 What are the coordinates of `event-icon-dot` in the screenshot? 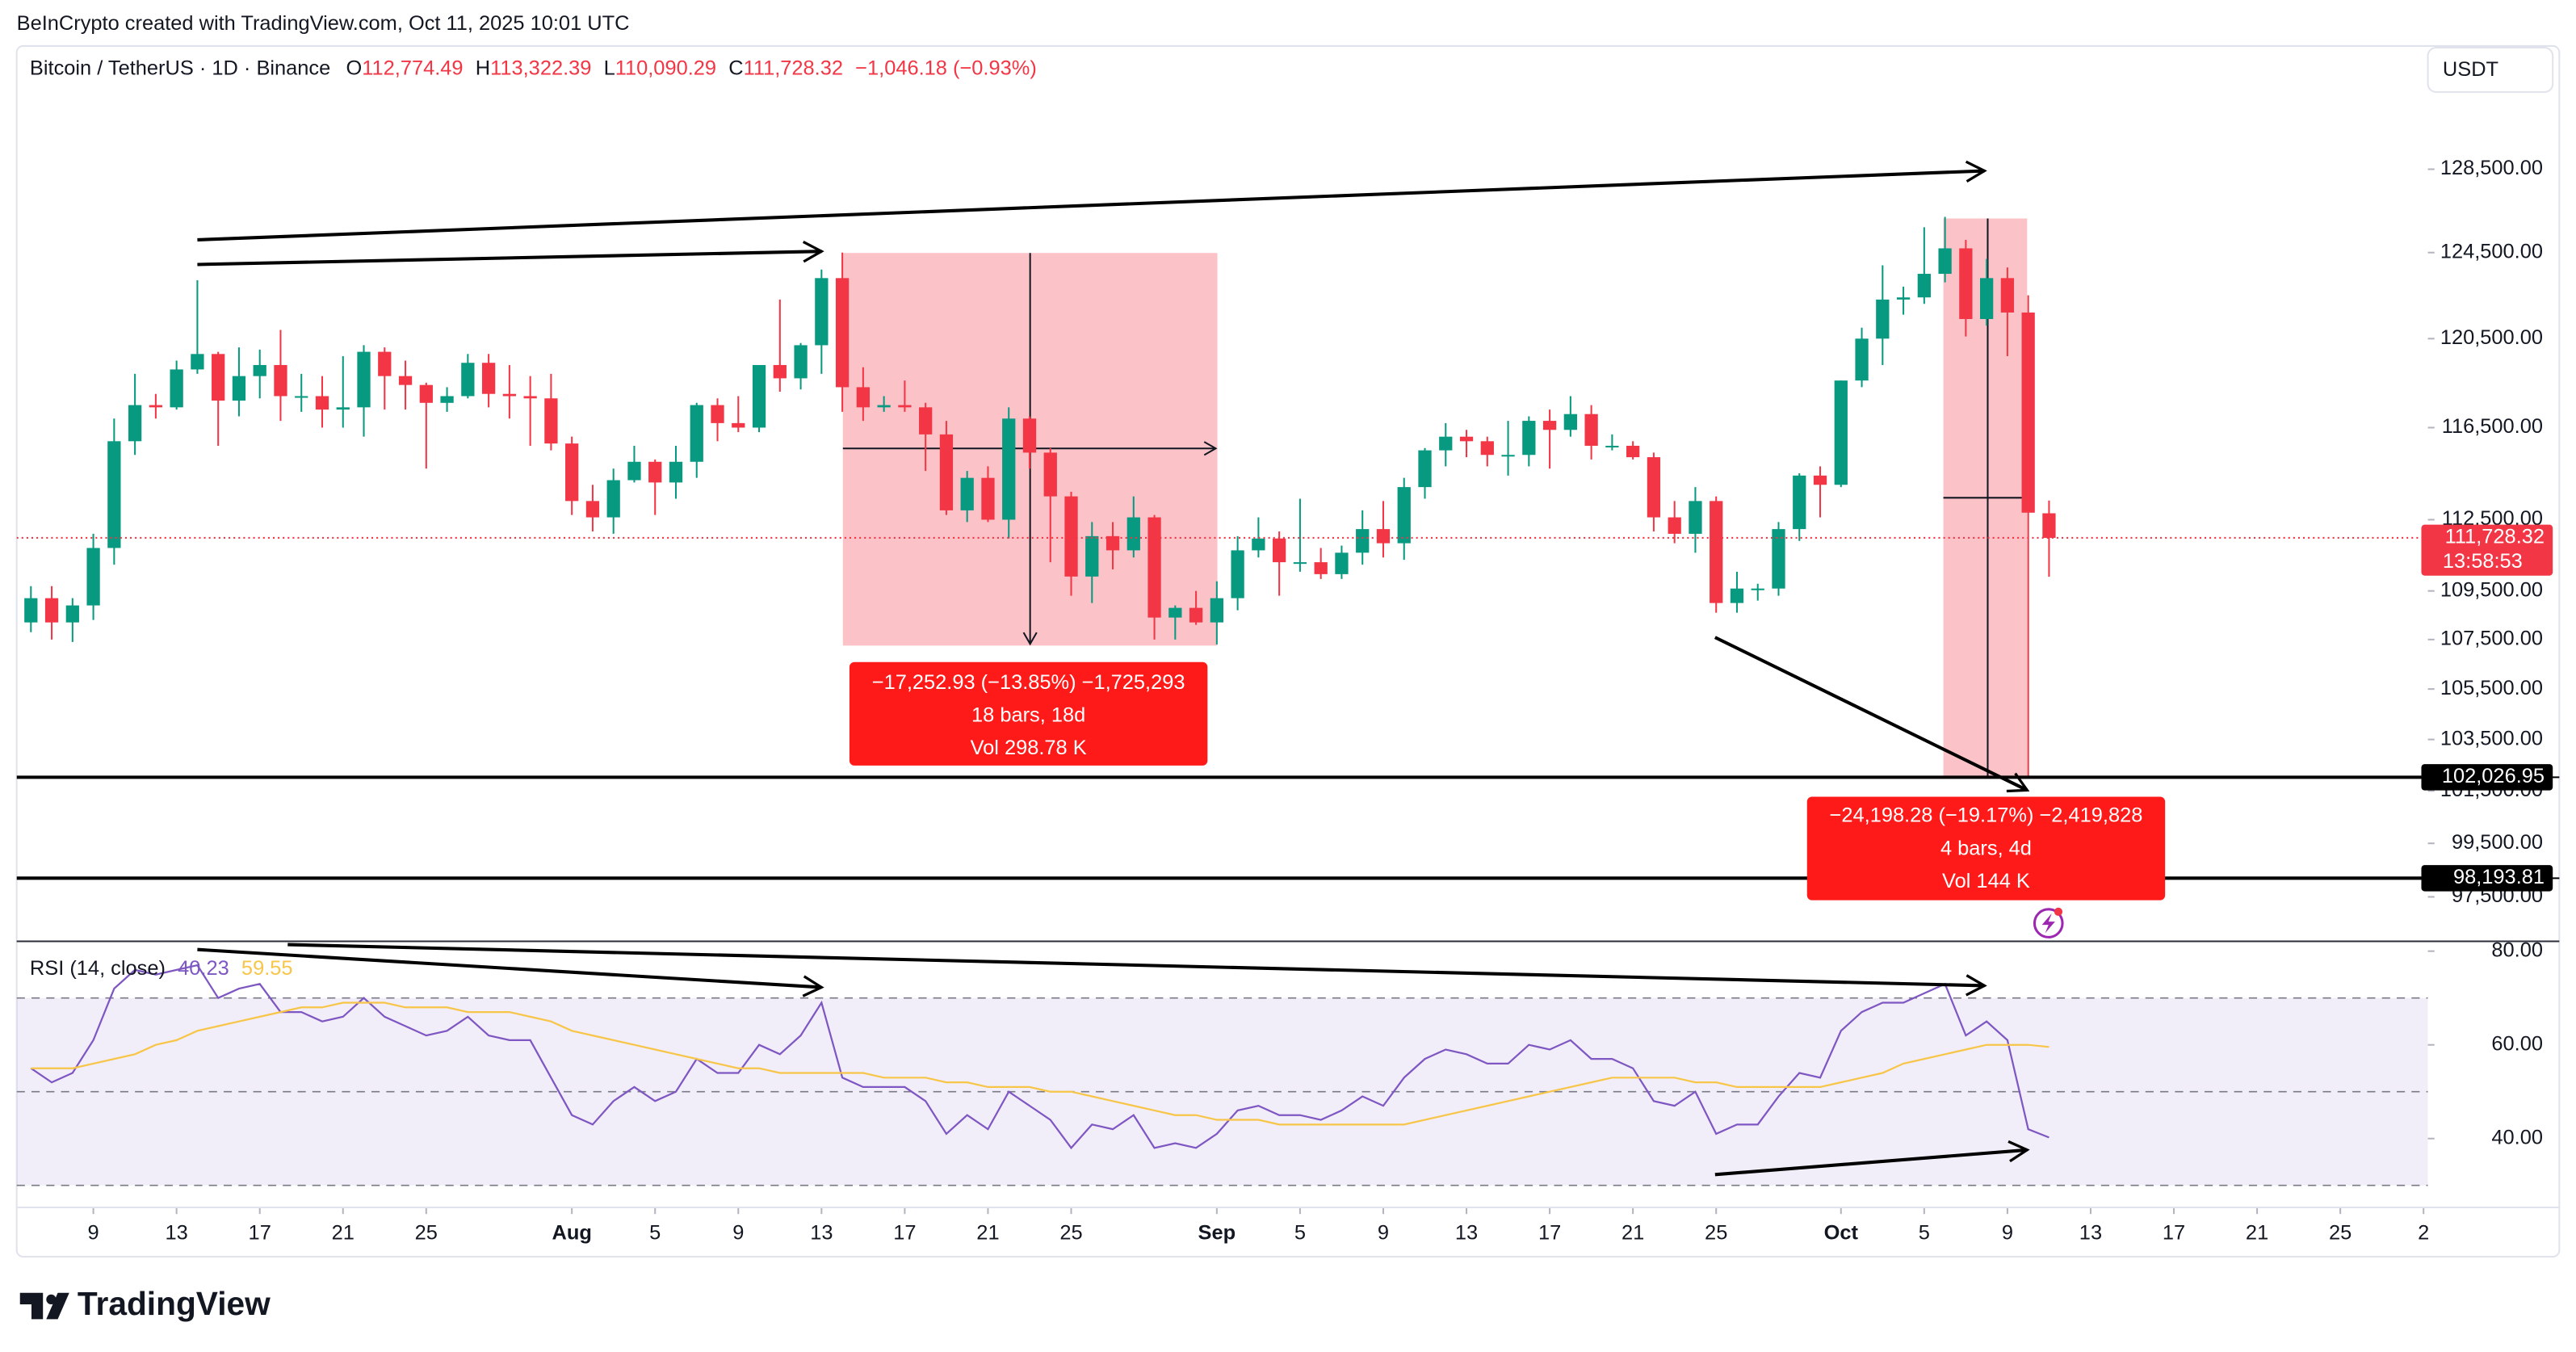 It's located at (2058, 911).